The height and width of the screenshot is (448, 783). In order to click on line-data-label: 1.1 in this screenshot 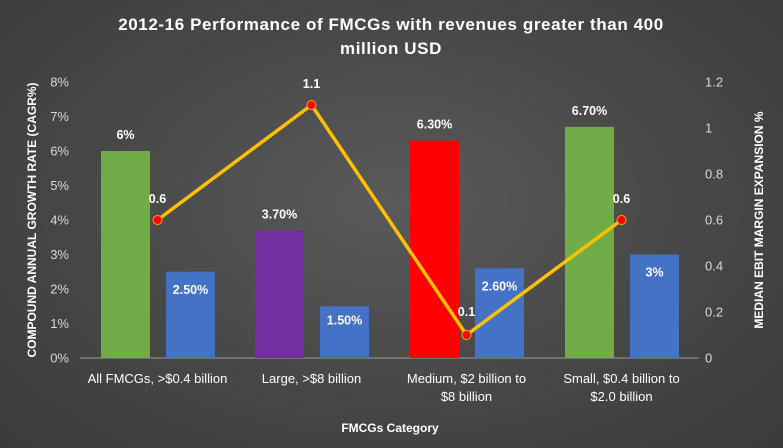, I will do `click(311, 84)`.